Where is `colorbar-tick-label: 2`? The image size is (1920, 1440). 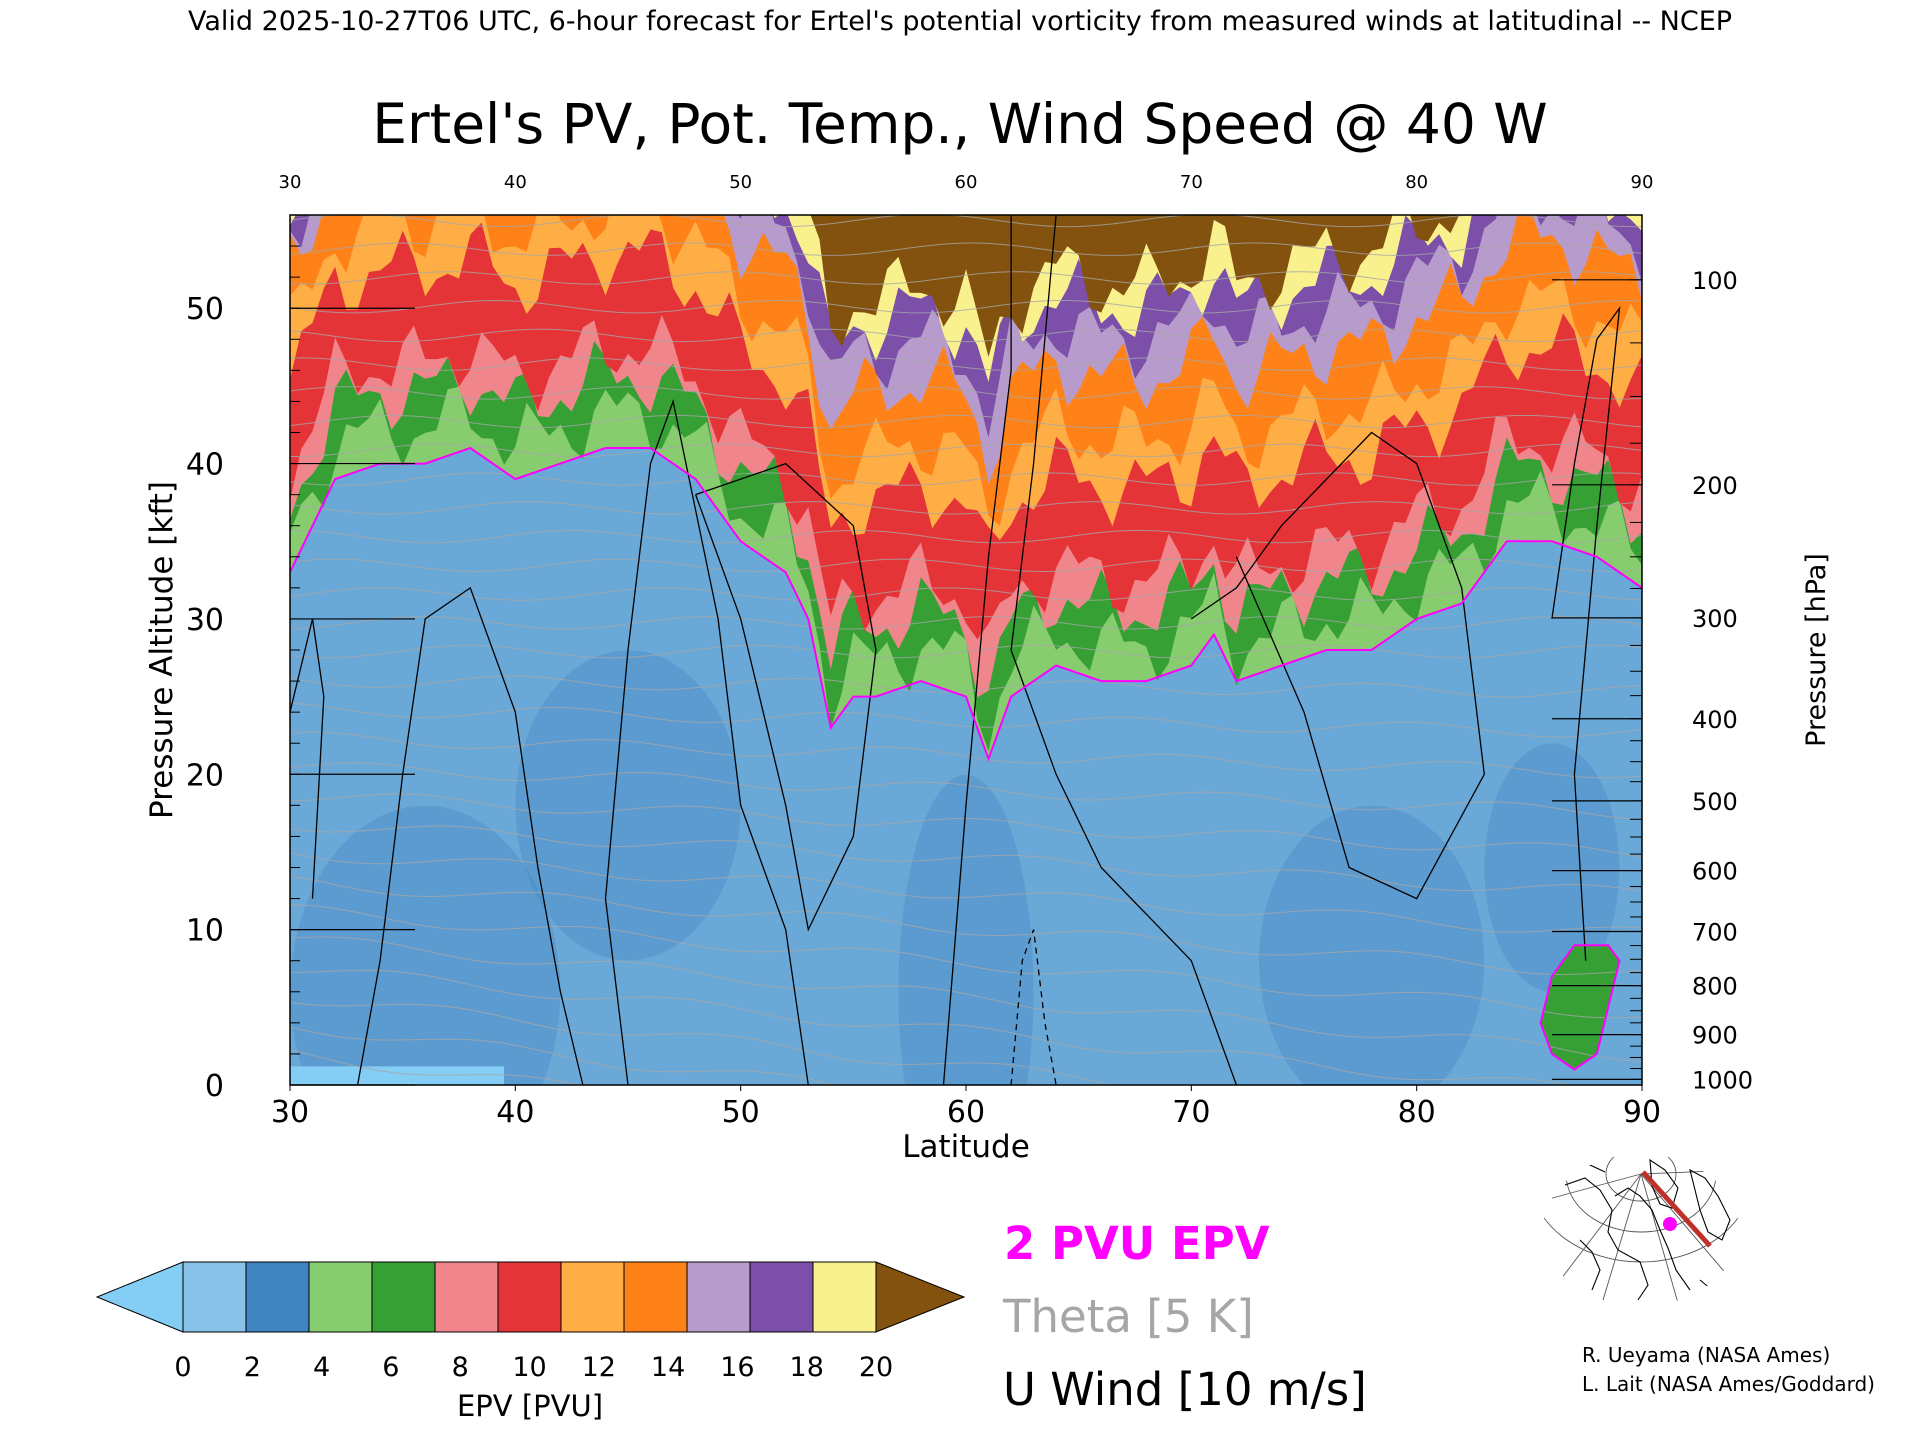 colorbar-tick-label: 2 is located at coordinates (252, 1367).